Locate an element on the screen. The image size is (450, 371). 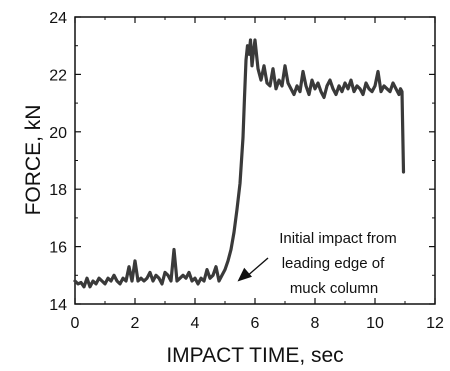
y-tick-label: 22 is located at coordinates (58, 75).